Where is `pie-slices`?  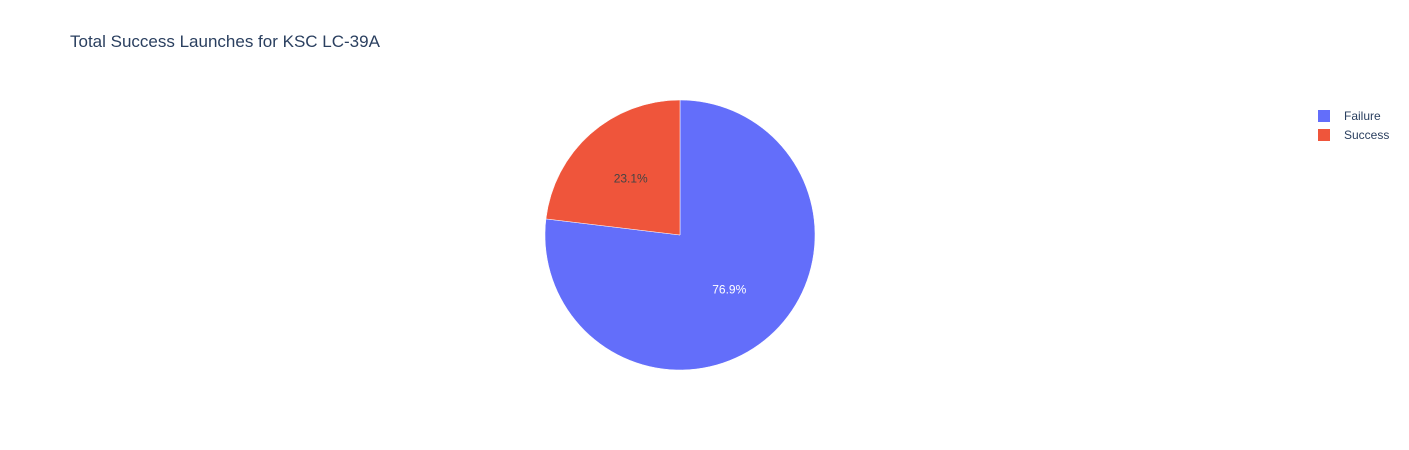
pie-slices is located at coordinates (680, 235).